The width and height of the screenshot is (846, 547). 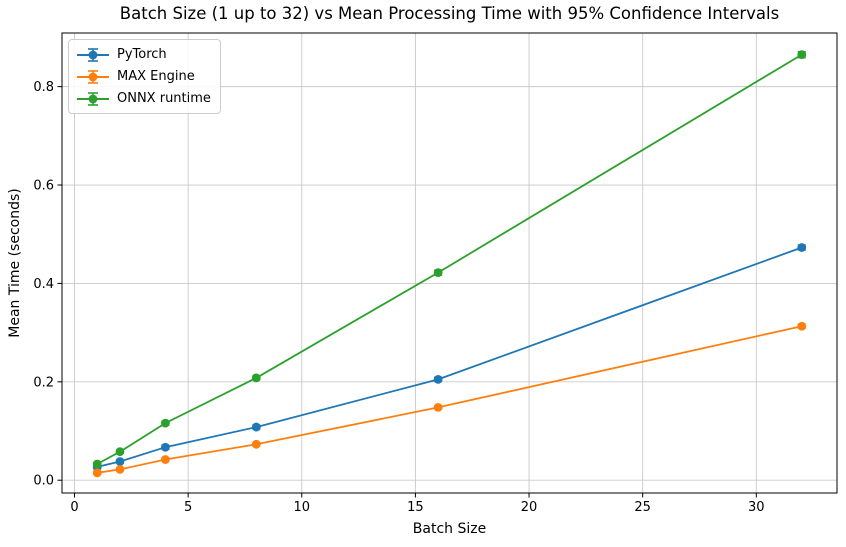 I want to click on legend-label-max-engine: MAX Engine, so click(x=156, y=76).